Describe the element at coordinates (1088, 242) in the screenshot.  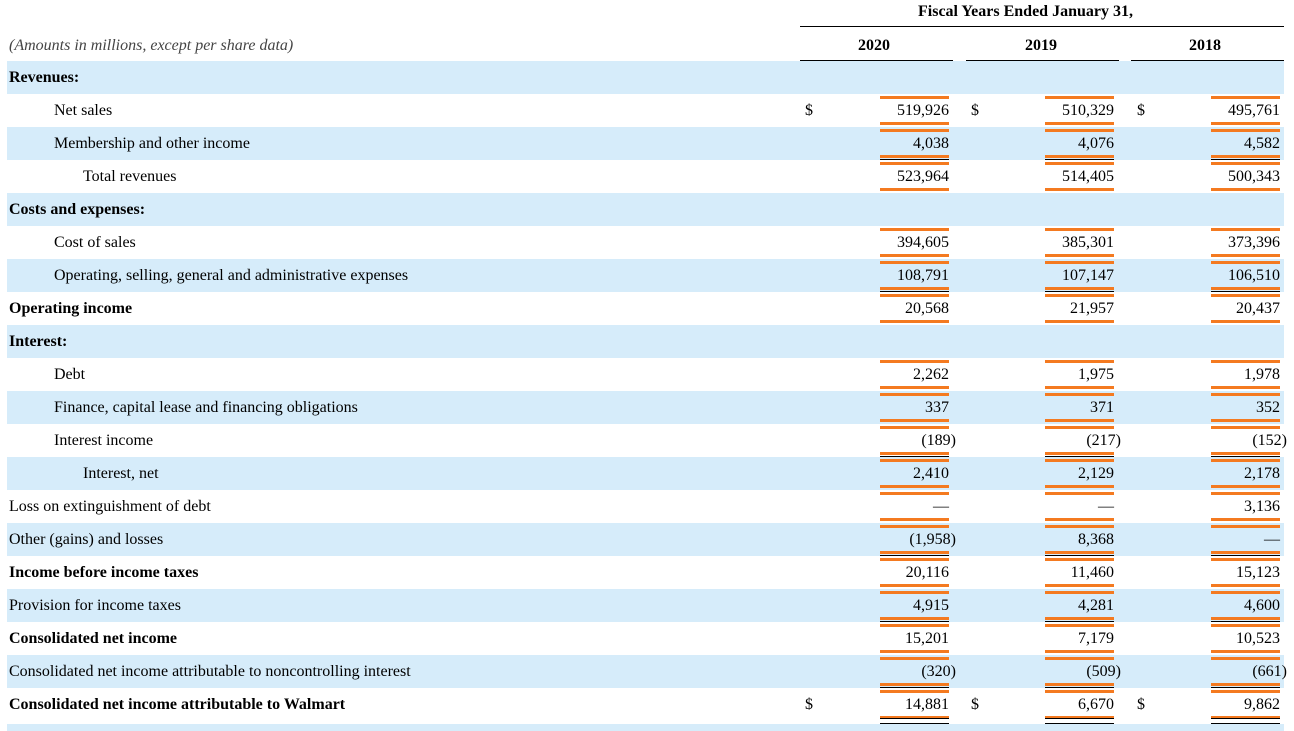
I see `value-2019: 385,301` at that location.